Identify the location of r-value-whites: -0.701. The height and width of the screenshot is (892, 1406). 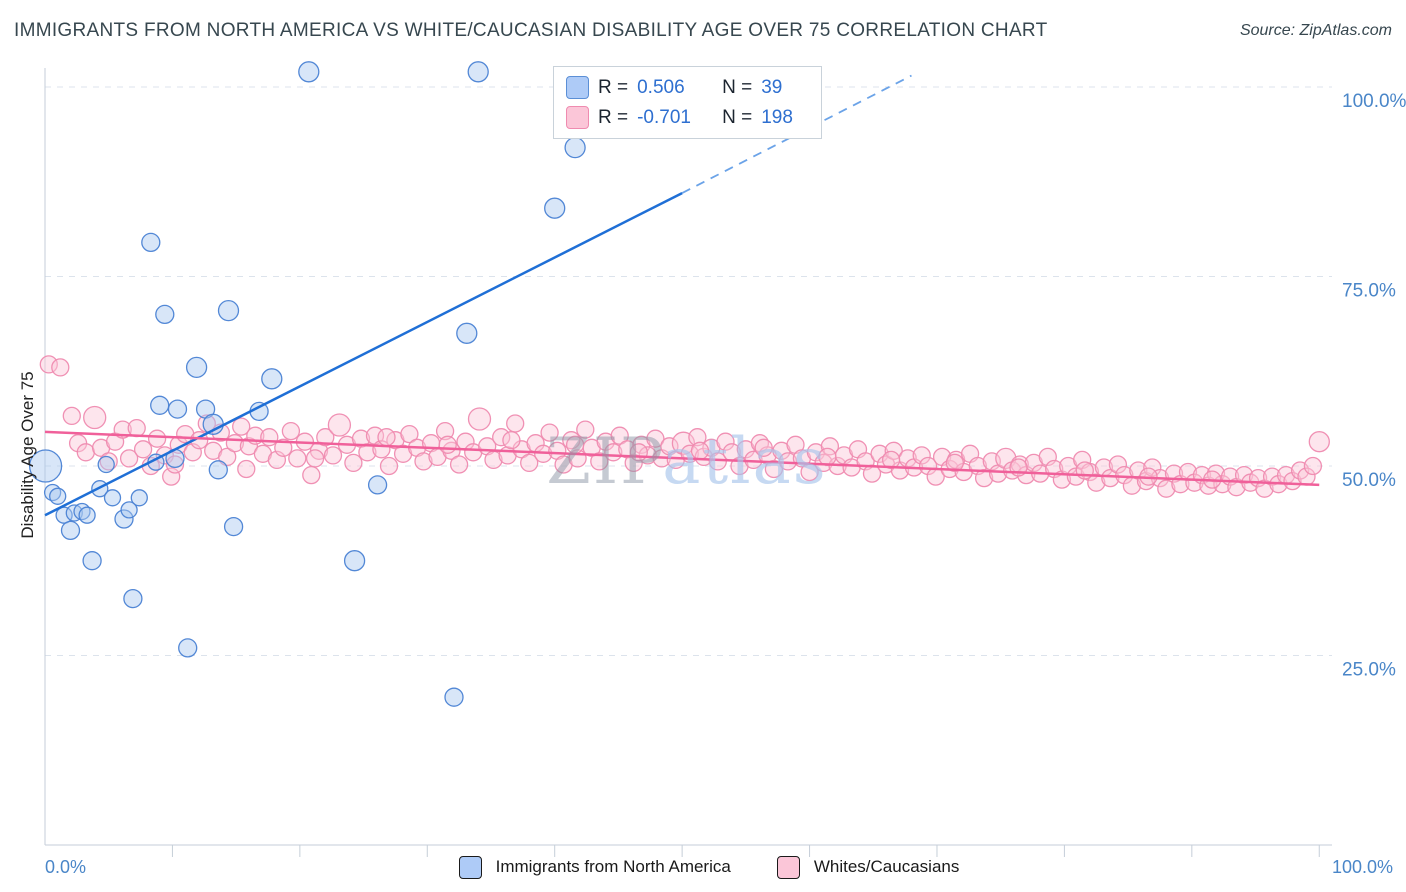
(664, 117).